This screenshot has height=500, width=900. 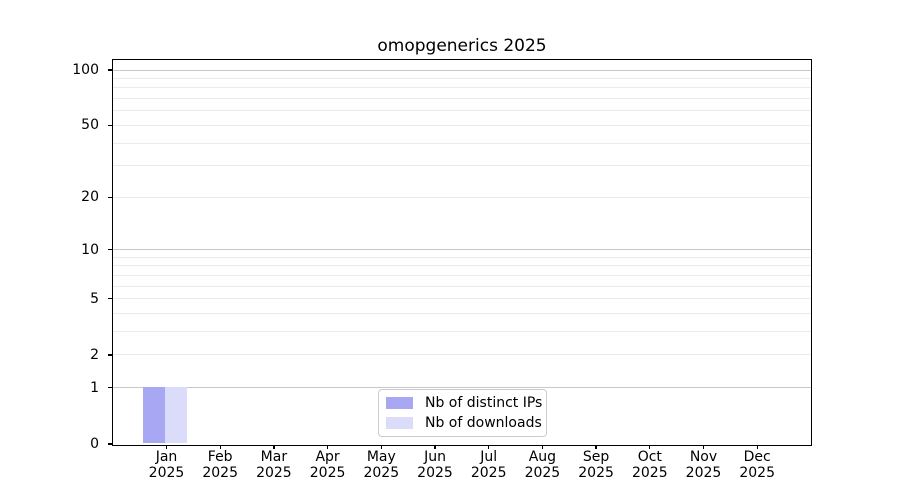 I want to click on bar-nb-of-downloads-jan, so click(x=176, y=415).